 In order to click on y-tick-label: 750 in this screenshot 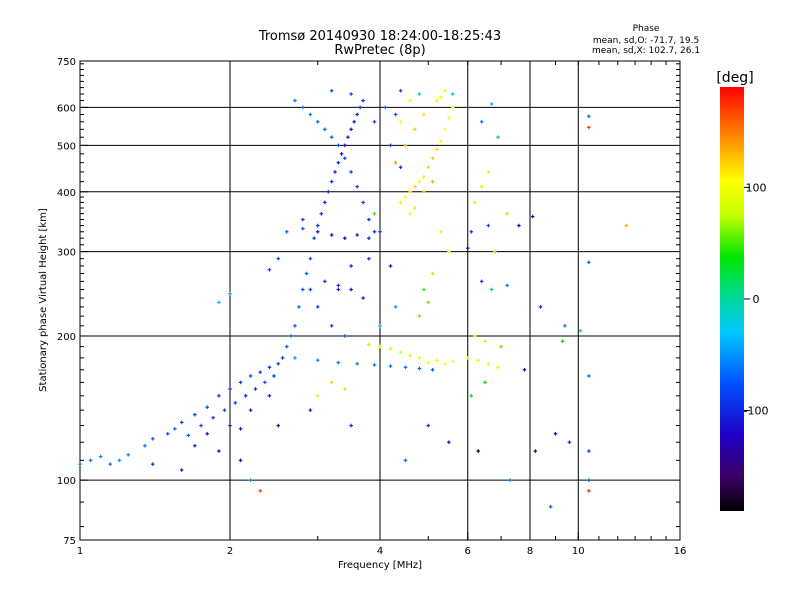, I will do `click(66, 62)`.